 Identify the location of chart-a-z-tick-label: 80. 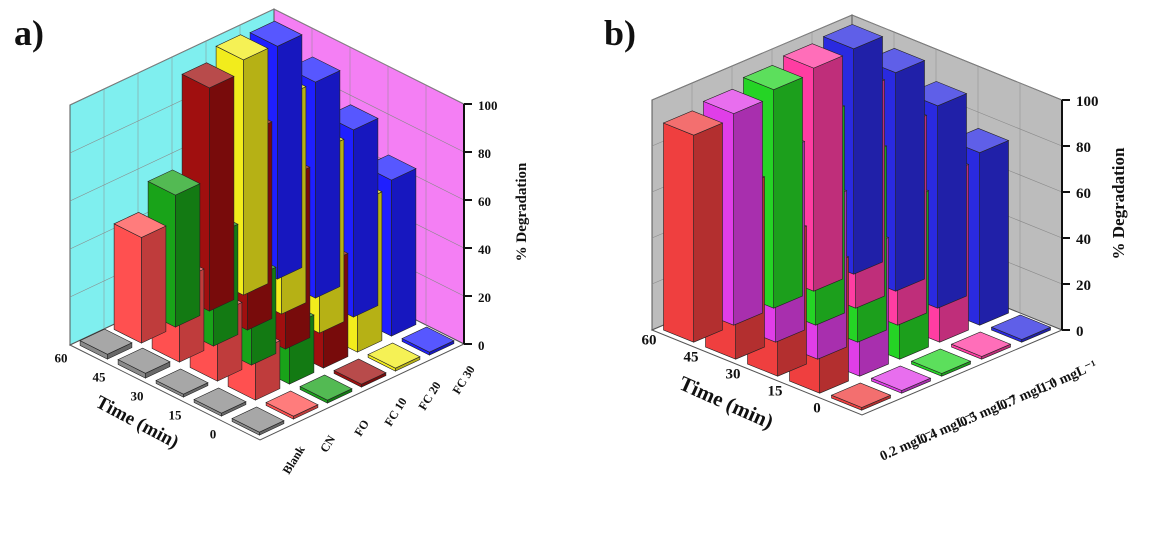
(484, 153).